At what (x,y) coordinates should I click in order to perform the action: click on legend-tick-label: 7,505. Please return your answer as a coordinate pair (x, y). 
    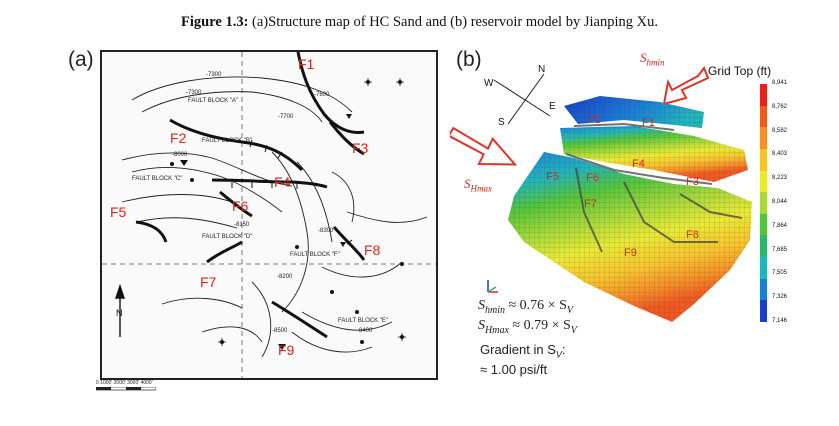
    Looking at the image, I should click on (780, 273).